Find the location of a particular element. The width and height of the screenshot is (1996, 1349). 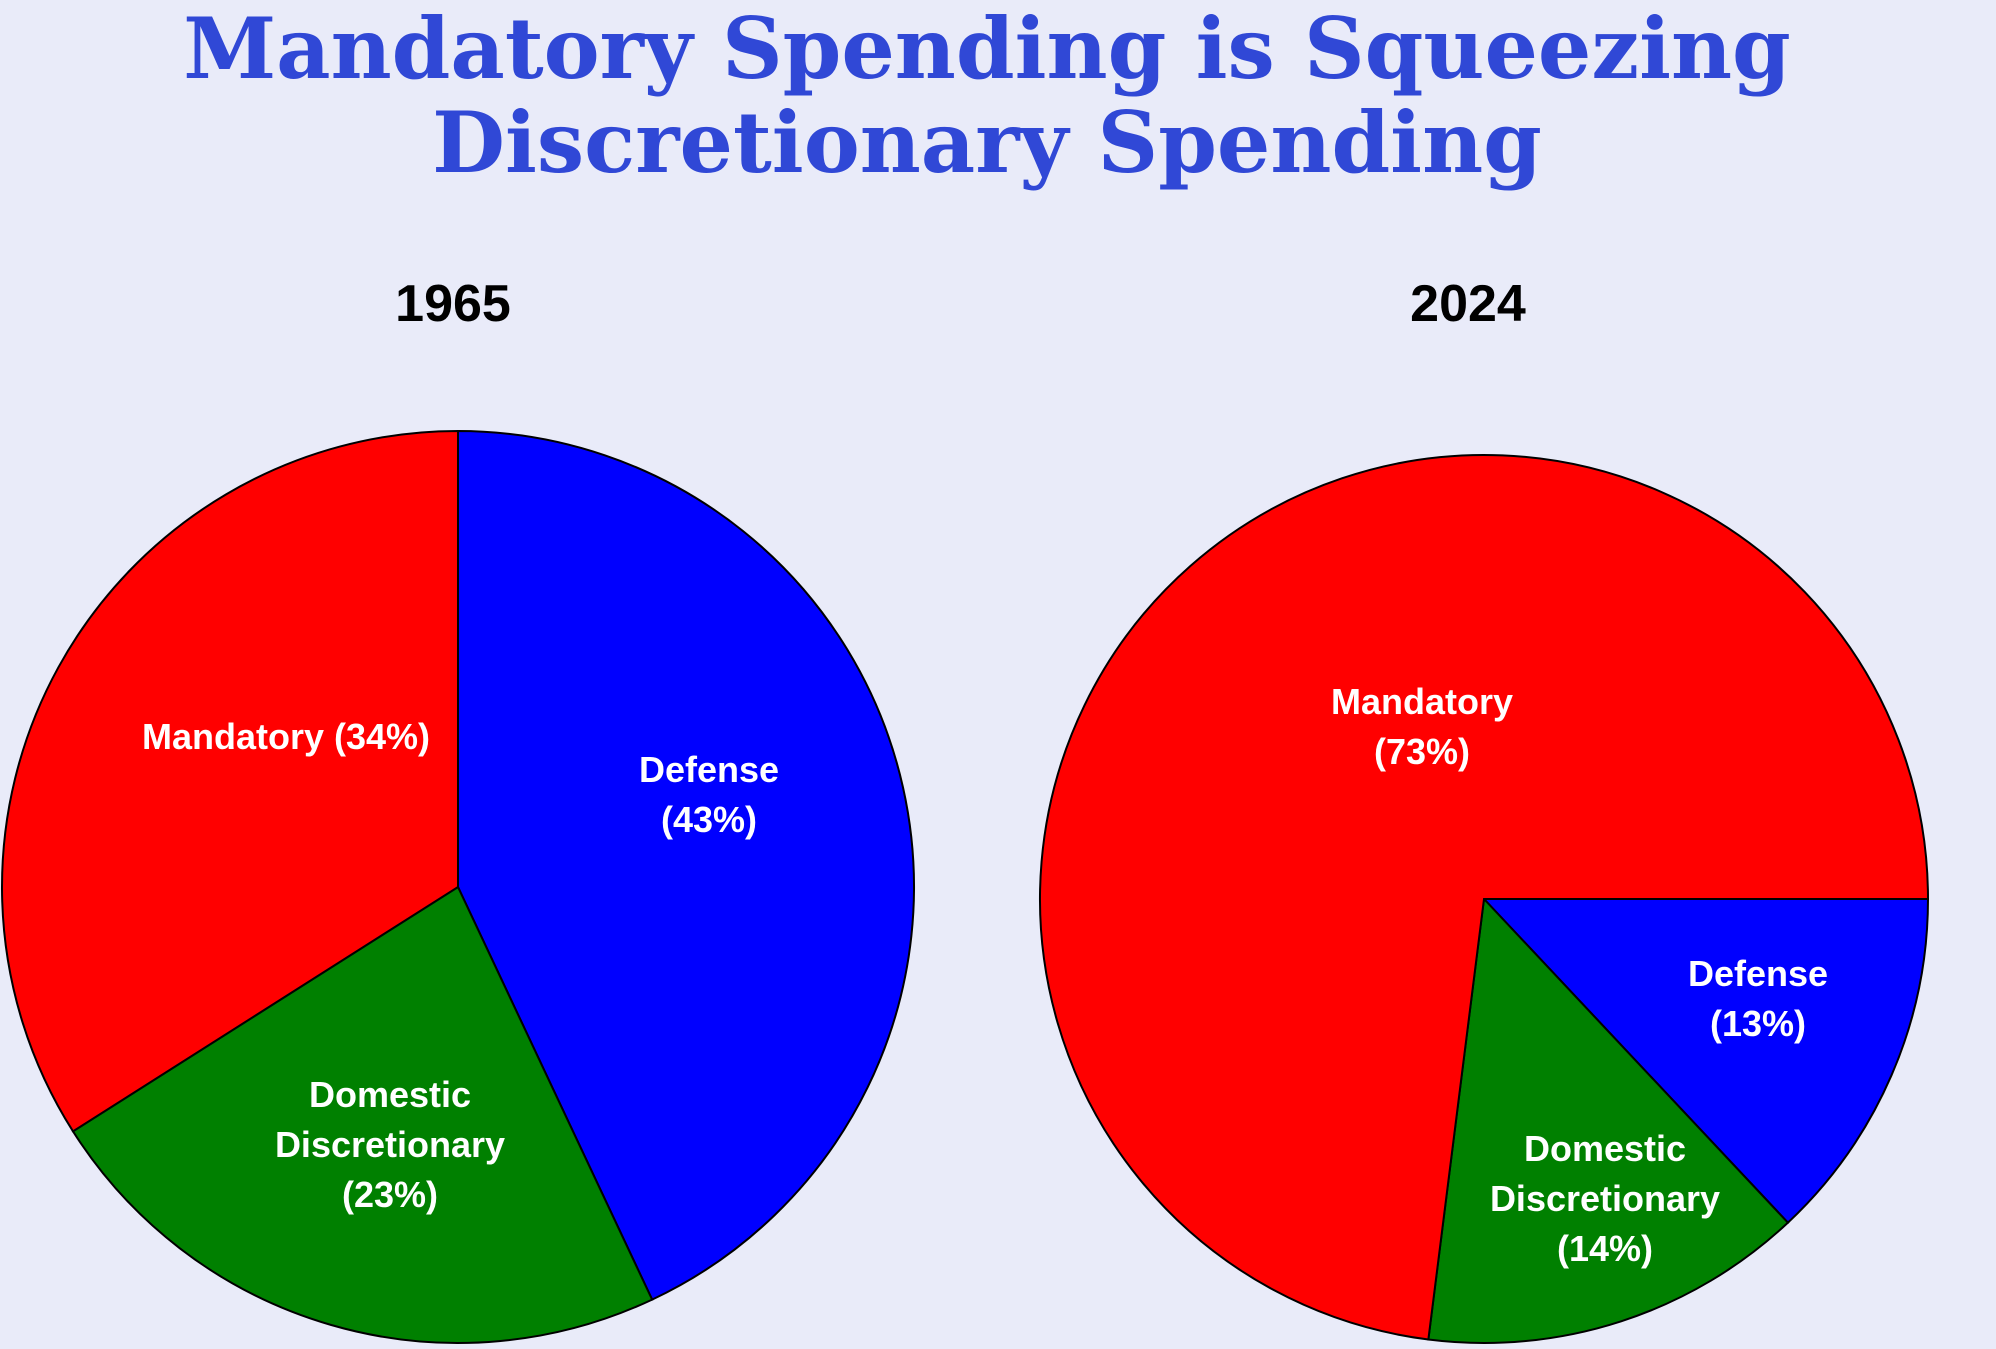

chart-title-line-2: Discretionary Spending is located at coordinates (987, 142).